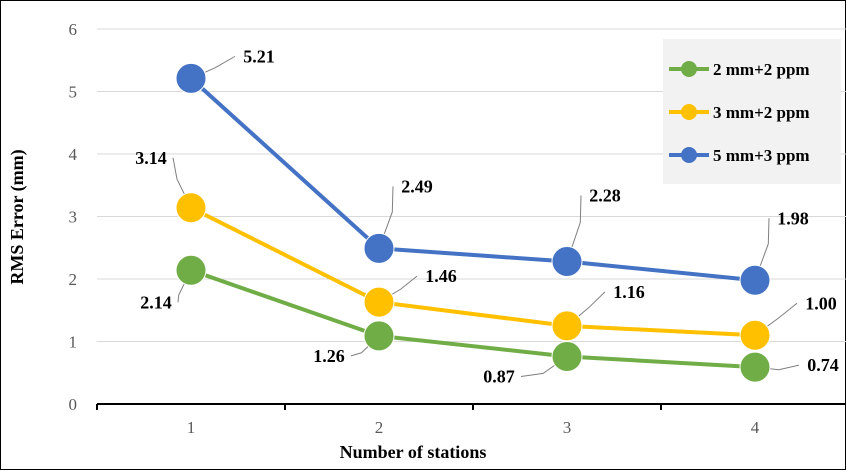 Image resolution: width=846 pixels, height=471 pixels. I want to click on x-tick-label: 4, so click(755, 427).